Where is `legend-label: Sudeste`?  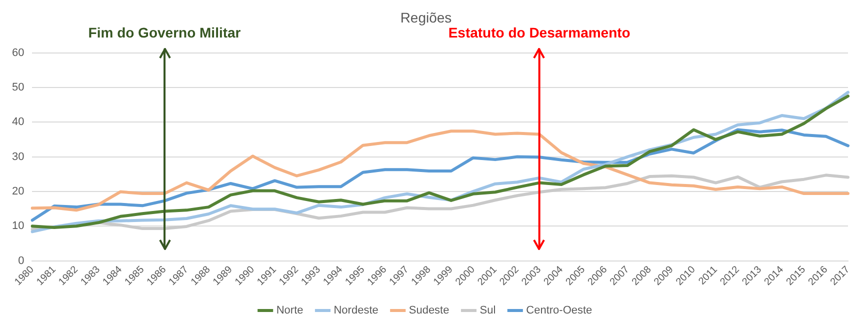 legend-label: Sudeste is located at coordinates (429, 310).